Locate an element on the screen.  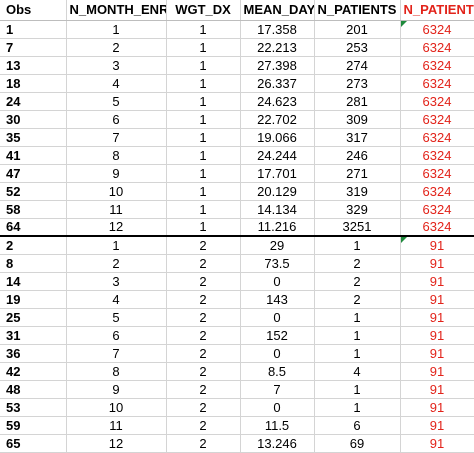
n-patients-cell: 273 is located at coordinates (357, 83).